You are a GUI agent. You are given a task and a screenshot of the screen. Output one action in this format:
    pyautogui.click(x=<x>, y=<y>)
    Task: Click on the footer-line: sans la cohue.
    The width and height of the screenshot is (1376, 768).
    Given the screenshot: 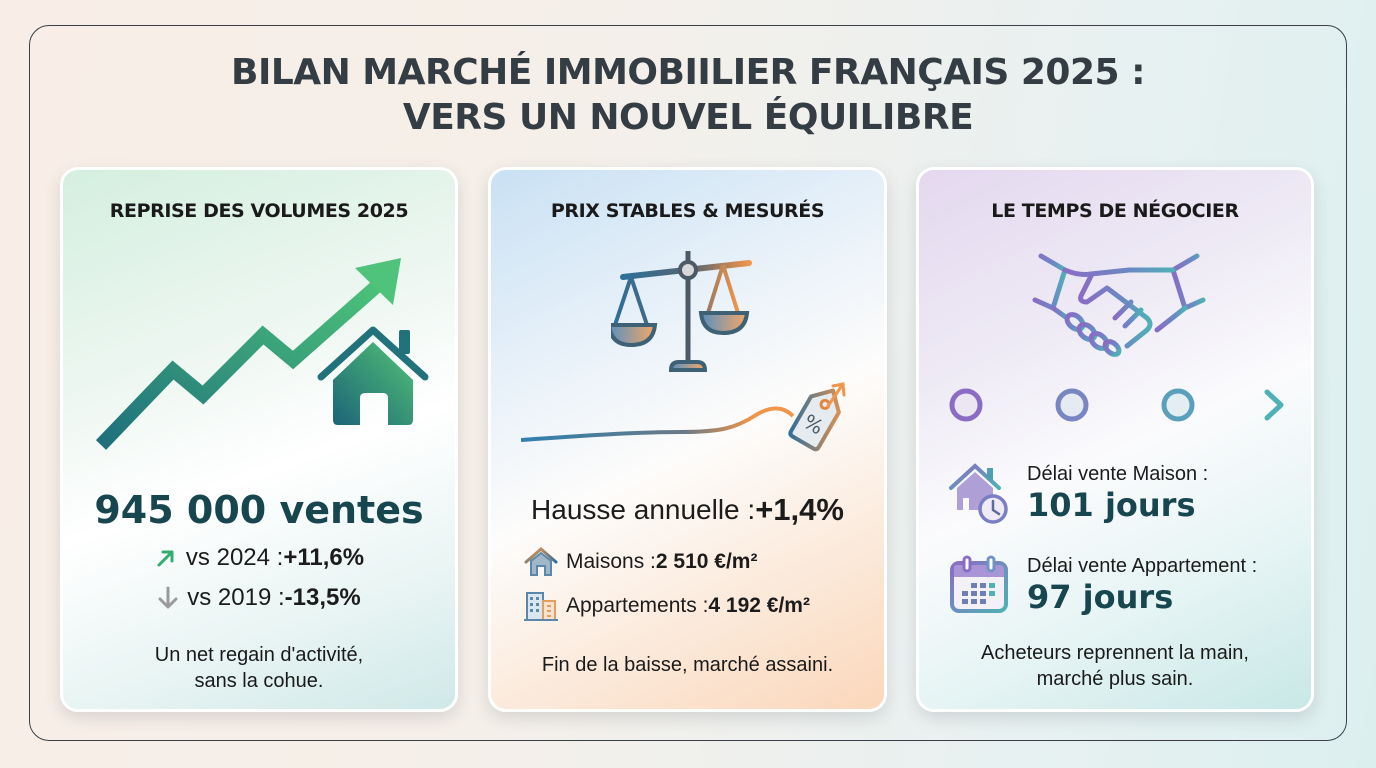 What is the action you would take?
    pyautogui.click(x=259, y=681)
    